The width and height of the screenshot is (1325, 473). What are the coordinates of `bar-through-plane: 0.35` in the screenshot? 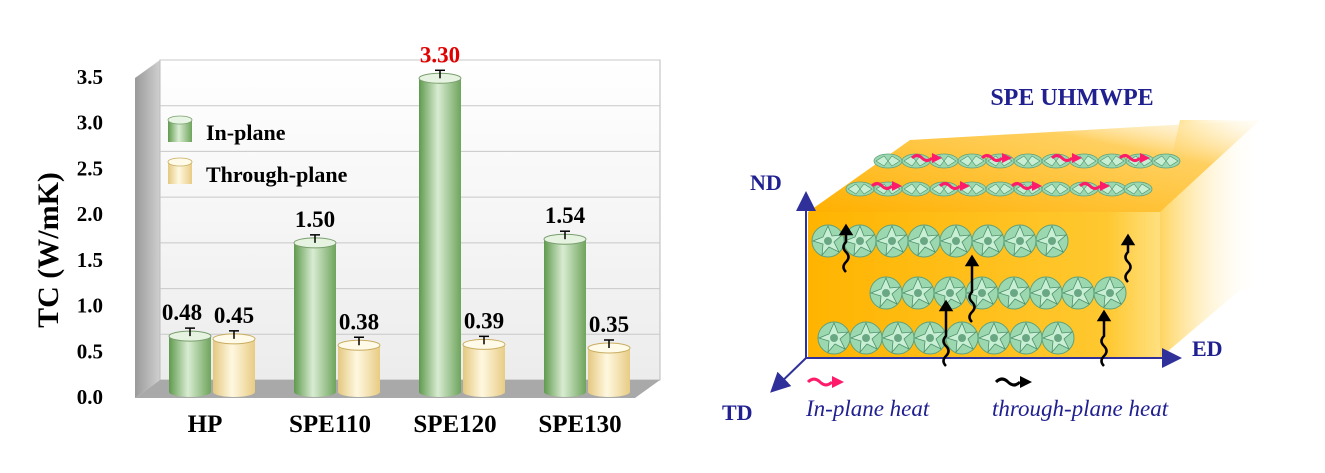 It's located at (609, 354).